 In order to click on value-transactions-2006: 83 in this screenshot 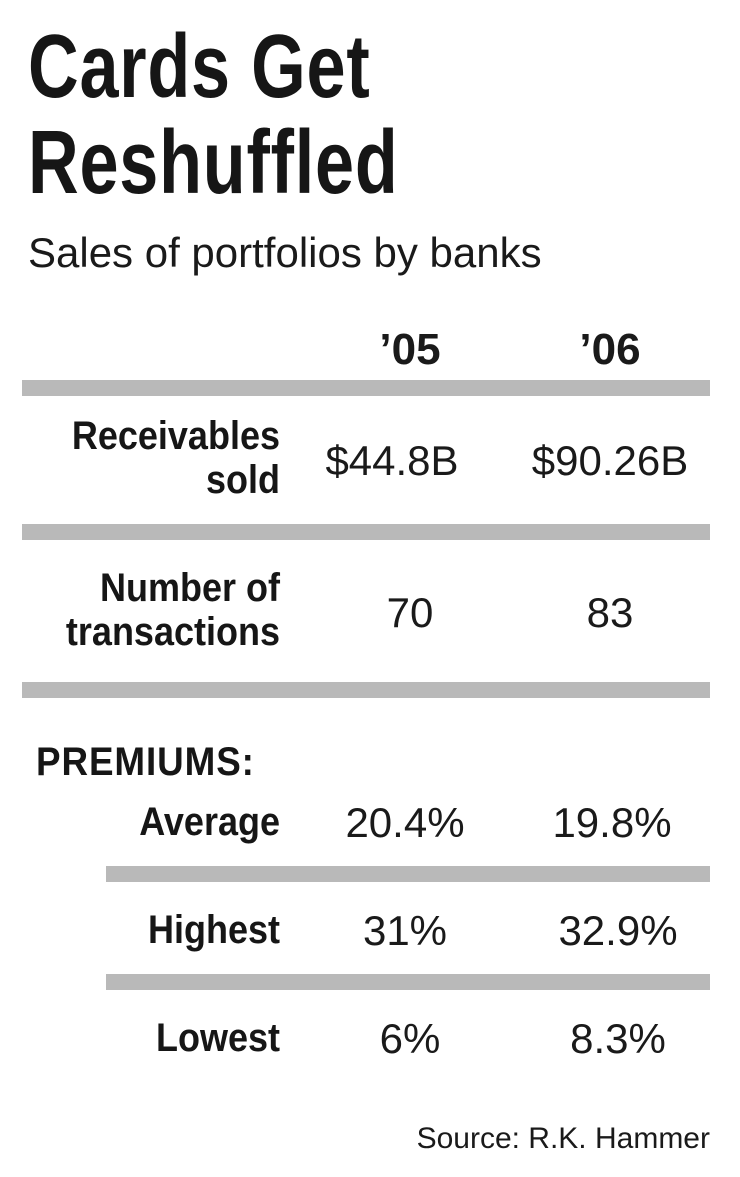, I will do `click(610, 612)`.